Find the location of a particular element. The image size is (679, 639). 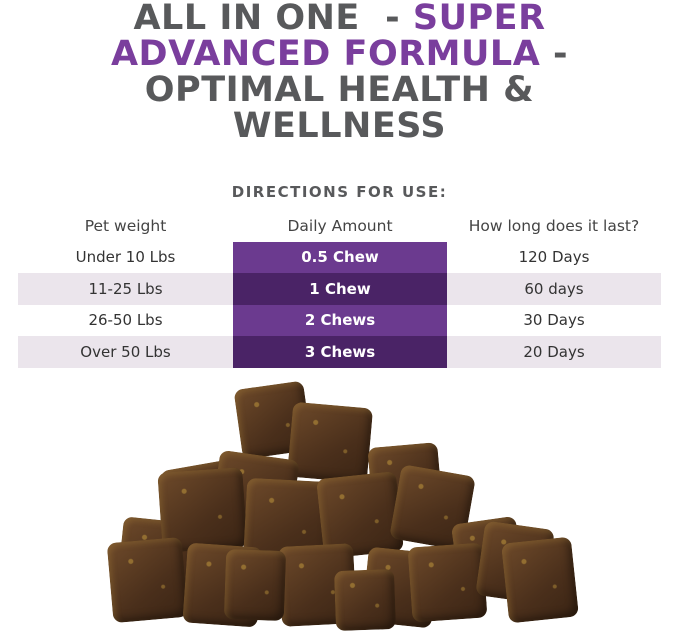

daily-amount-cell: 1 Chew is located at coordinates (340, 289).